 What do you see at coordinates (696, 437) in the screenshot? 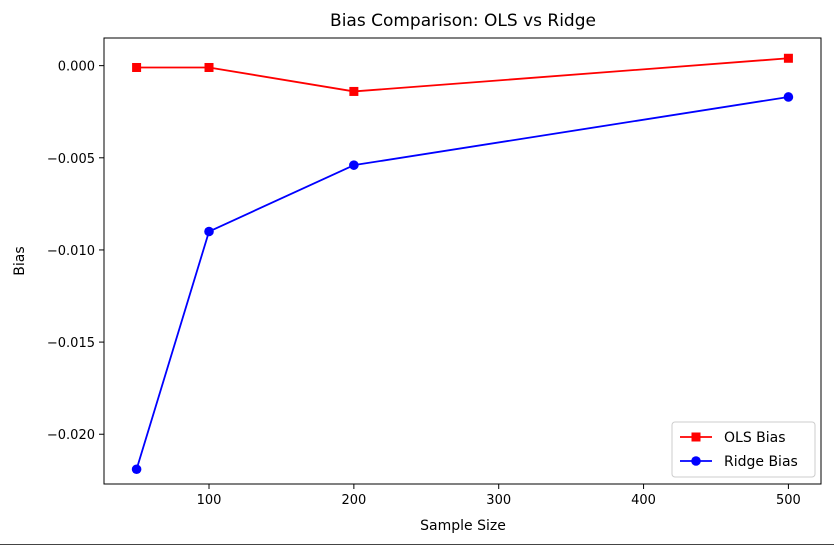
I see `legend-marker-ols-bias` at bounding box center [696, 437].